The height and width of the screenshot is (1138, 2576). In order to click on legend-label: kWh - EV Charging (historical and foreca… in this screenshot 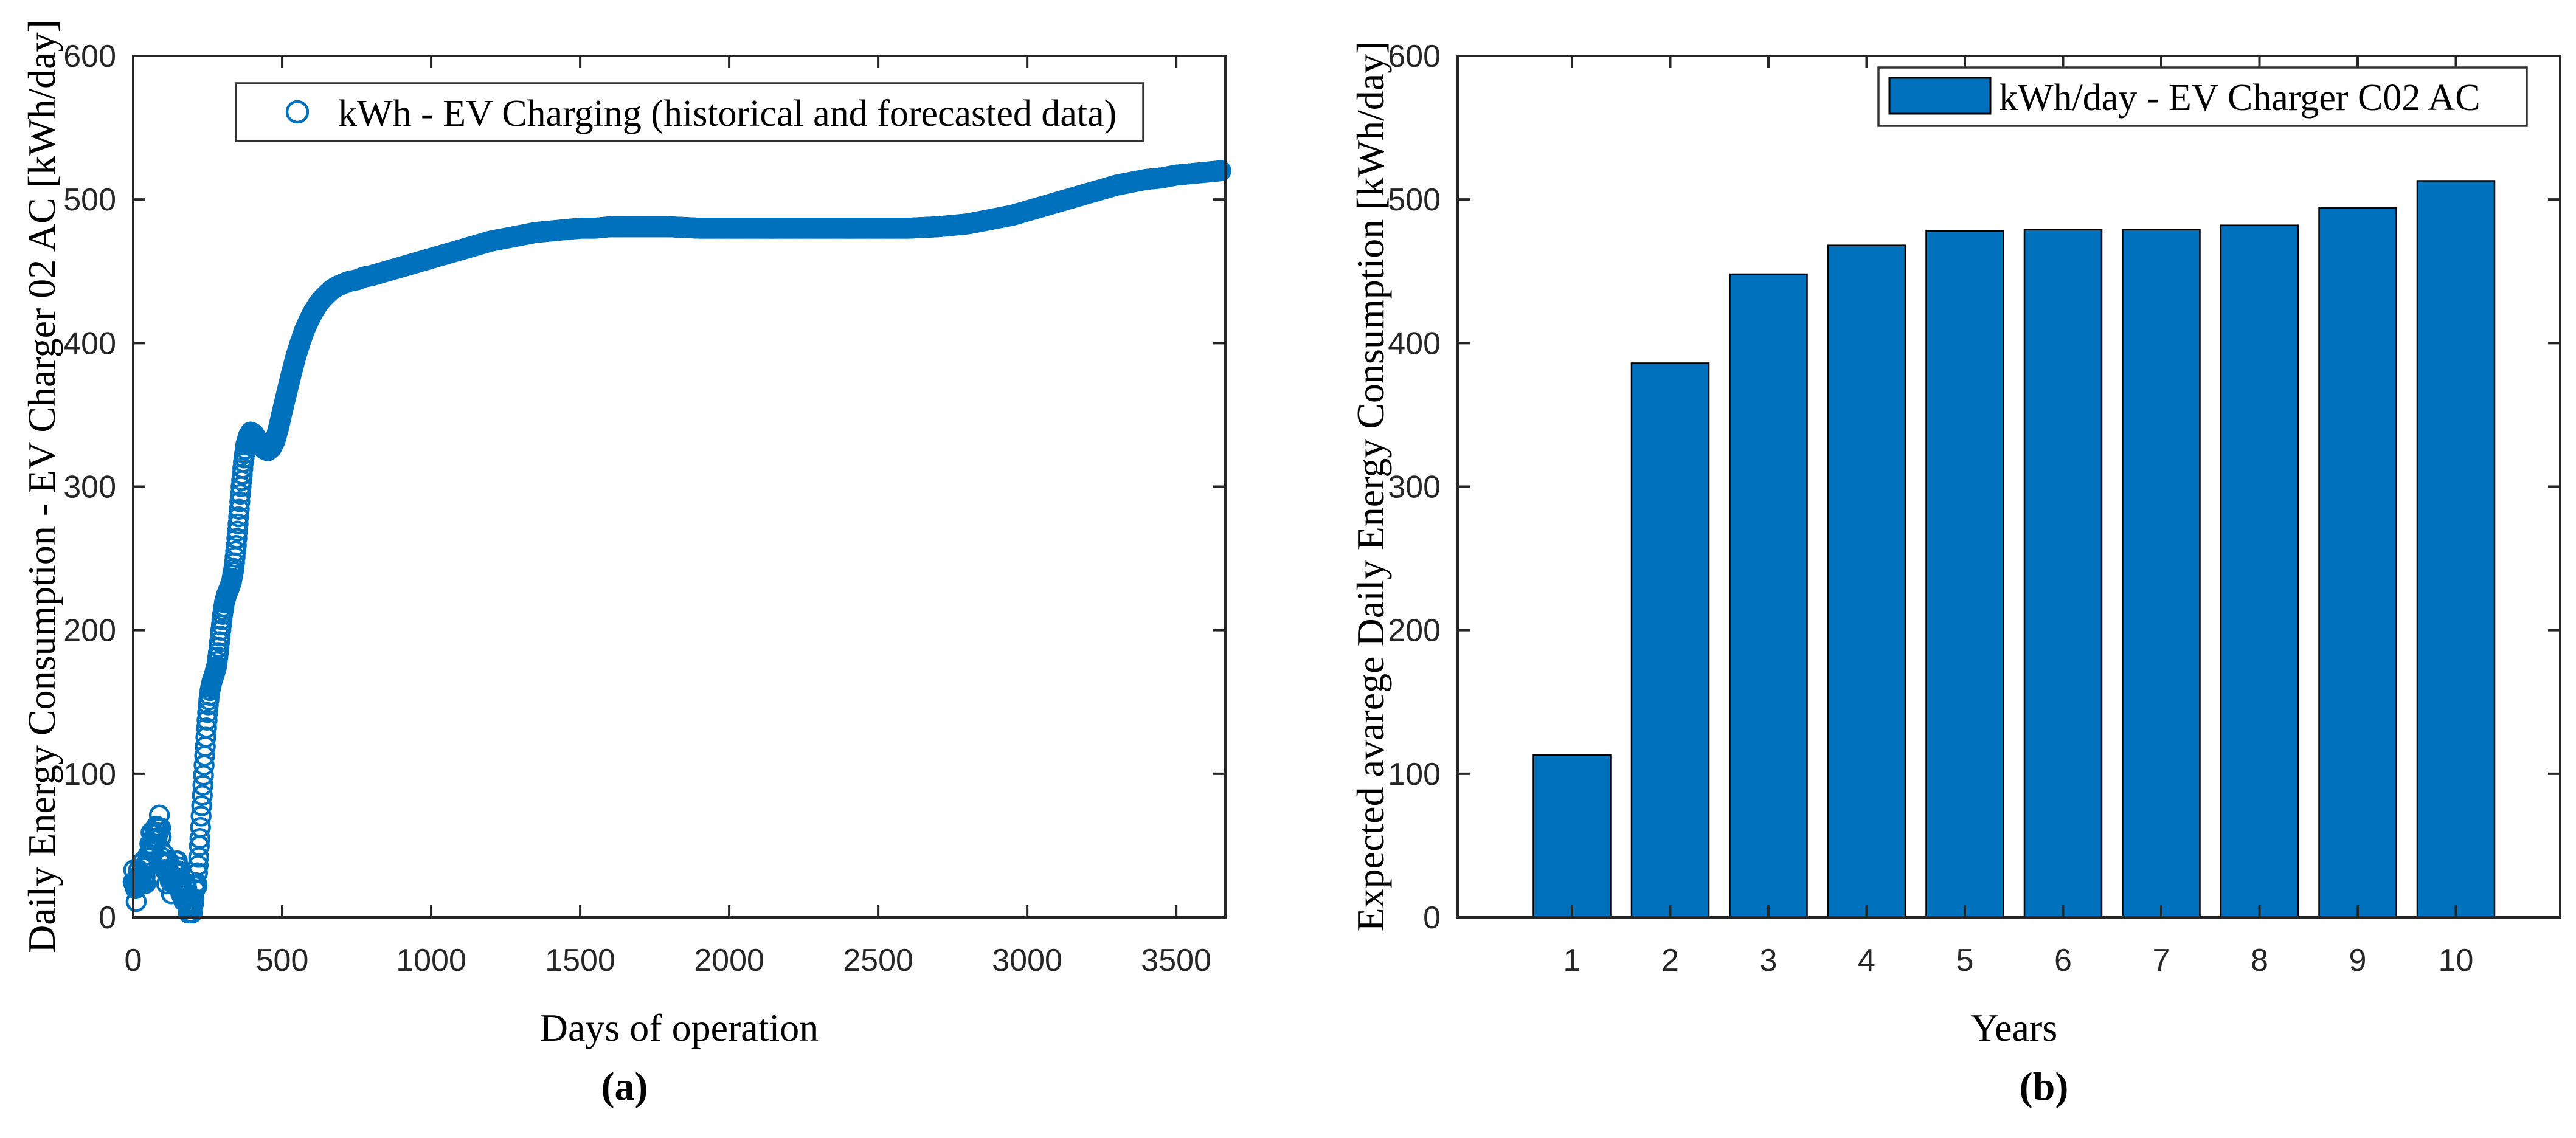, I will do `click(727, 113)`.